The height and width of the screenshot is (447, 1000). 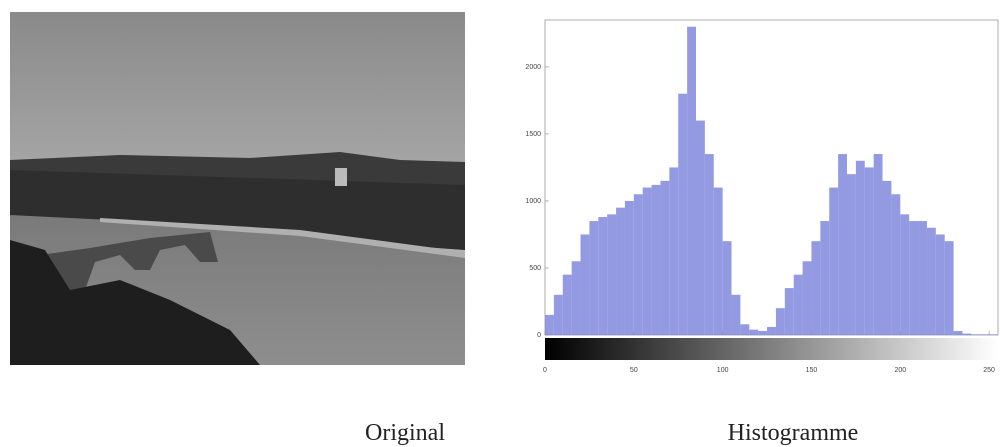 I want to click on x-tick-label: 250, so click(x=989, y=370).